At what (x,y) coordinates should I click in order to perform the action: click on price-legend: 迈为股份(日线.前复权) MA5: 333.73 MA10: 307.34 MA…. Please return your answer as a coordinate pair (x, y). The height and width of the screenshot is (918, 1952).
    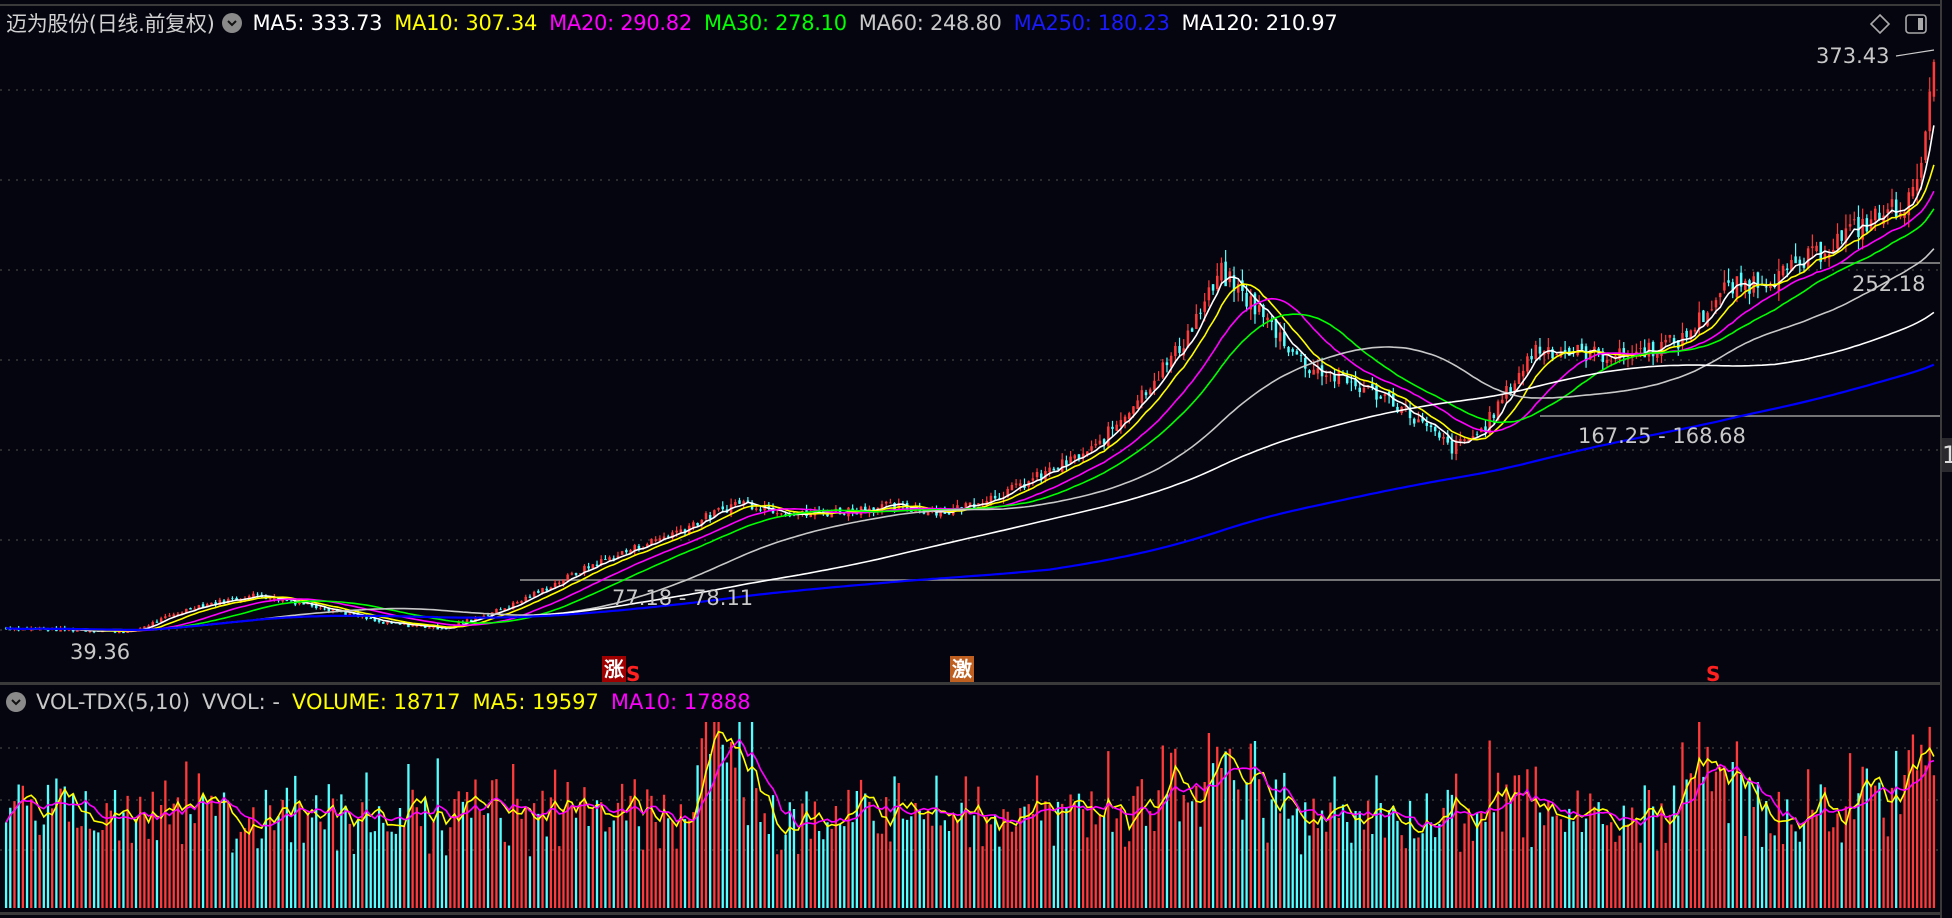
    Looking at the image, I should click on (677, 23).